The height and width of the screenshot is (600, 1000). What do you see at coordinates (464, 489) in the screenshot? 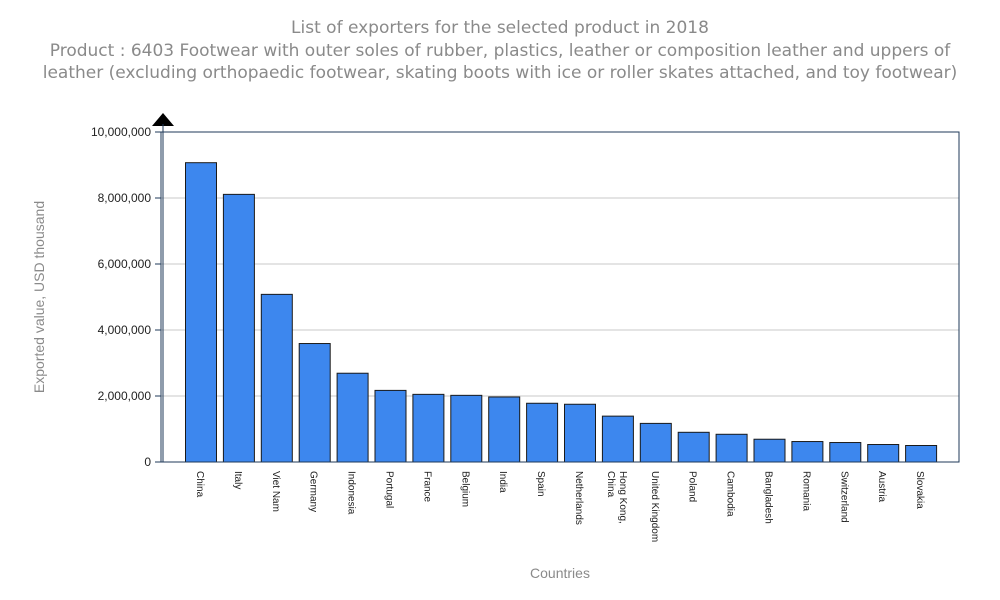
I see `x-tick-label: Belgium` at bounding box center [464, 489].